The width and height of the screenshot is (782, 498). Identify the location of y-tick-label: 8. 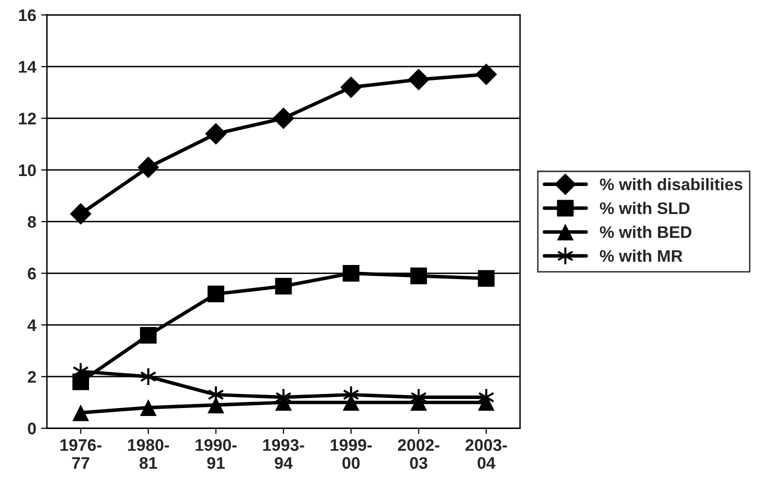
(32, 222).